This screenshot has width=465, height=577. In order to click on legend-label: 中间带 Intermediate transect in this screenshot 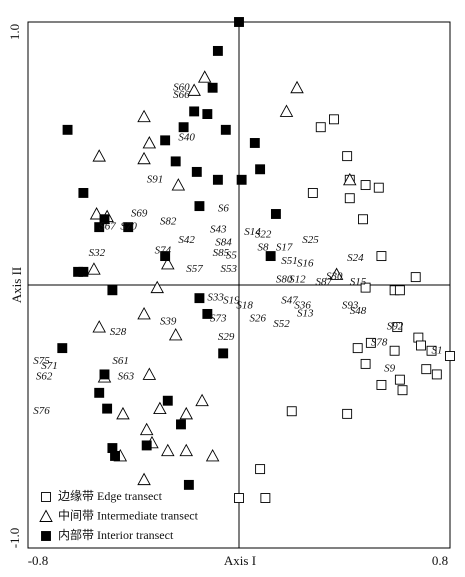, I will do `click(128, 514)`.